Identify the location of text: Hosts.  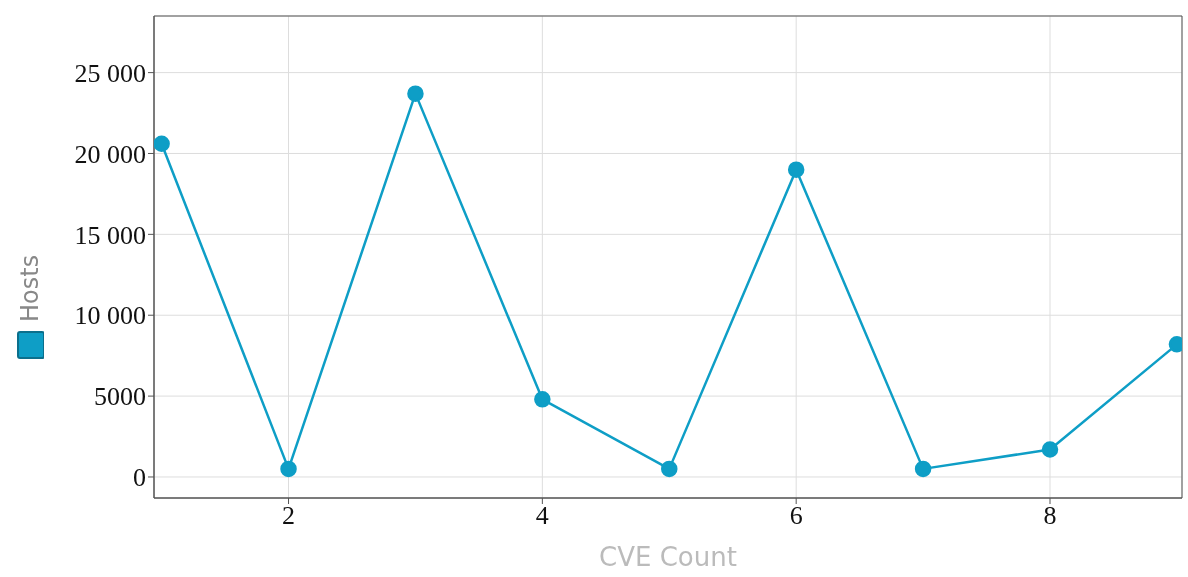
(30, 288).